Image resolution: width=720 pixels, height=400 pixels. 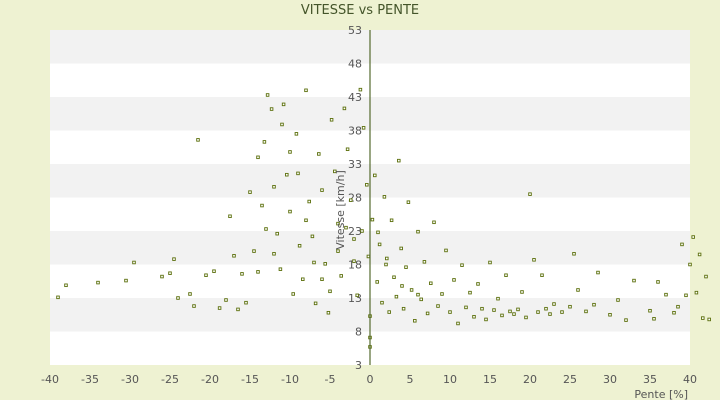 What do you see at coordinates (355, 265) in the screenshot?
I see `y-tick-label: 18` at bounding box center [355, 265].